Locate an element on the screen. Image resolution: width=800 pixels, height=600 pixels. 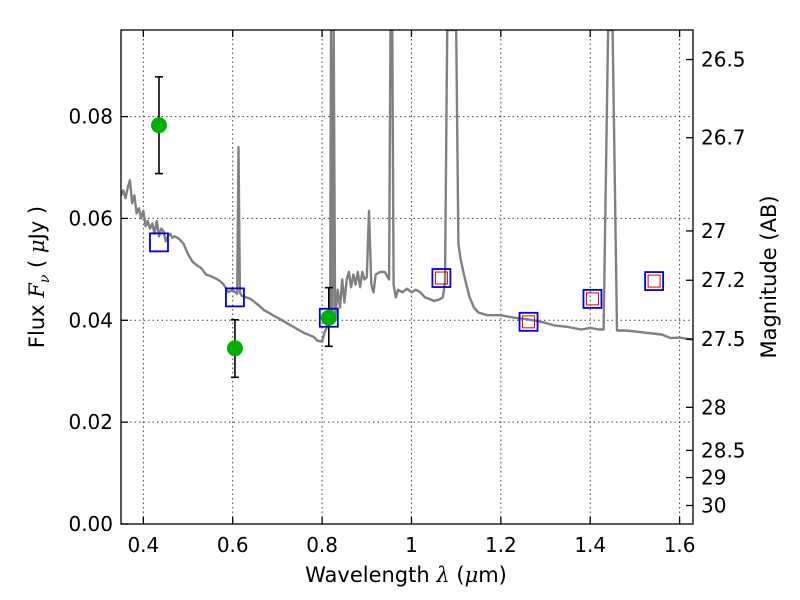
x-tick-label: 1.6 is located at coordinates (680, 545).